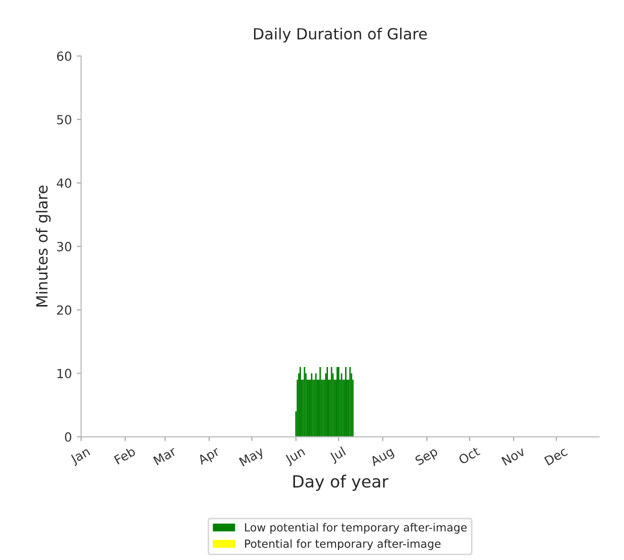 Image resolution: width=624 pixels, height=560 pixels. I want to click on x-tick-label: Dec, so click(556, 456).